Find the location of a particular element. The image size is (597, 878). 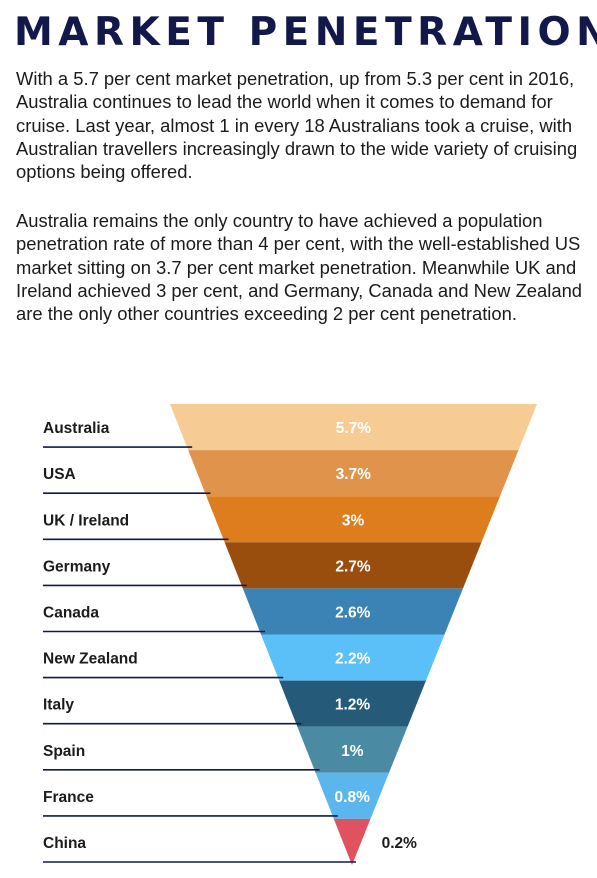

value-label-germany: 2.7% is located at coordinates (353, 566).